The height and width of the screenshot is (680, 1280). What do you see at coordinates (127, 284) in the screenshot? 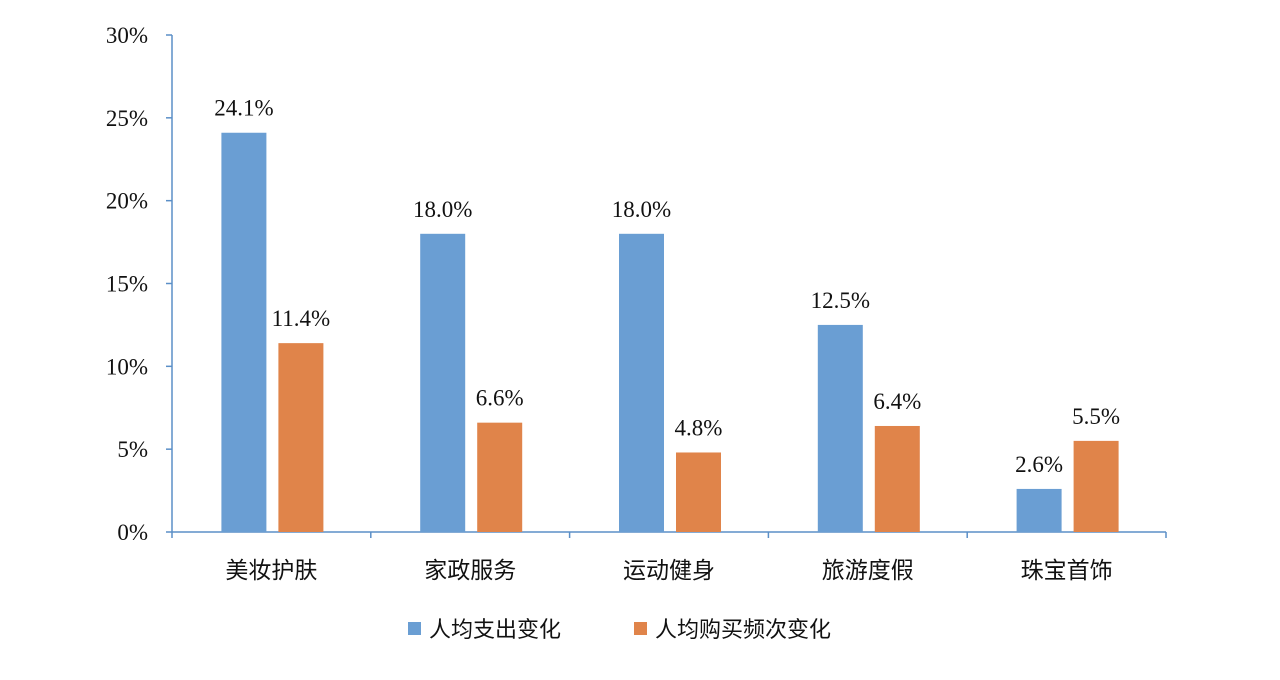
I see `y-tick-label: 15%` at bounding box center [127, 284].